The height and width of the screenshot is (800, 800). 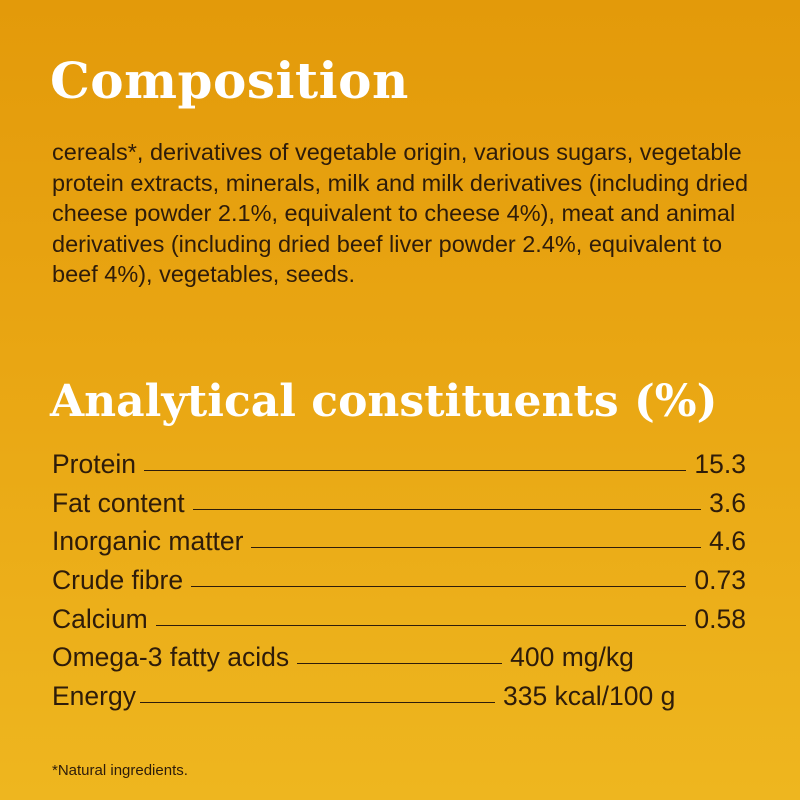 What do you see at coordinates (727, 541) in the screenshot?
I see `constituent-value: 4.6` at bounding box center [727, 541].